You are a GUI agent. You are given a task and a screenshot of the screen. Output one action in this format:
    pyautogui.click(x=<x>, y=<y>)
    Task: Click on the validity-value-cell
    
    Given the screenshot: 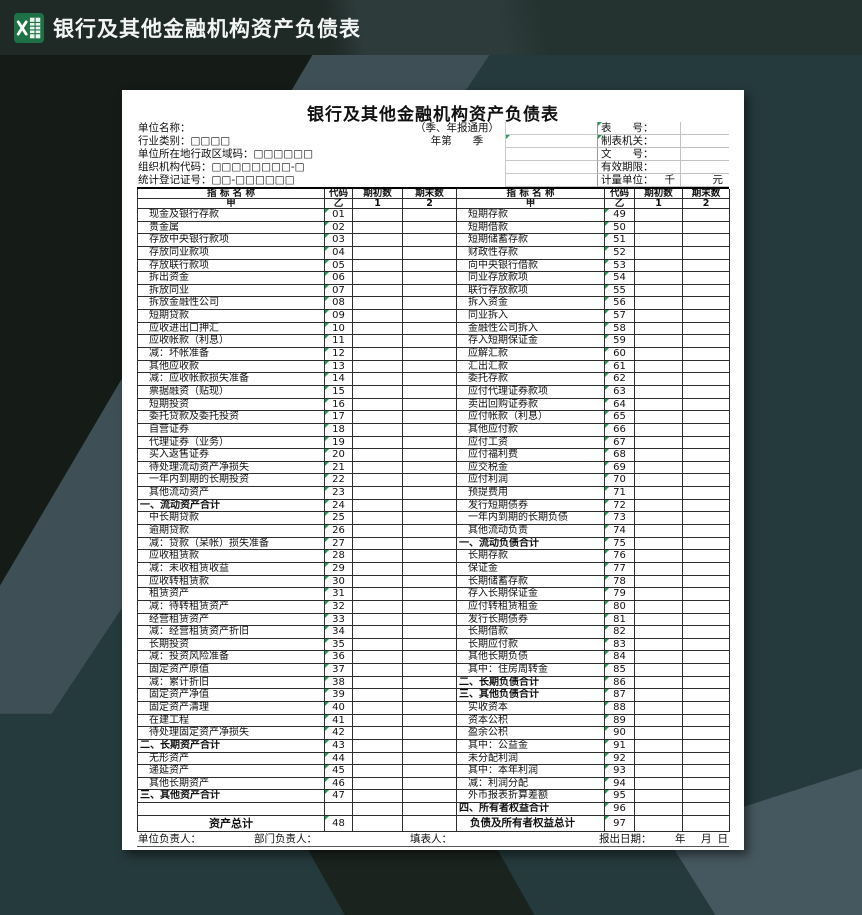 What is the action you would take?
    pyautogui.click(x=704, y=167)
    